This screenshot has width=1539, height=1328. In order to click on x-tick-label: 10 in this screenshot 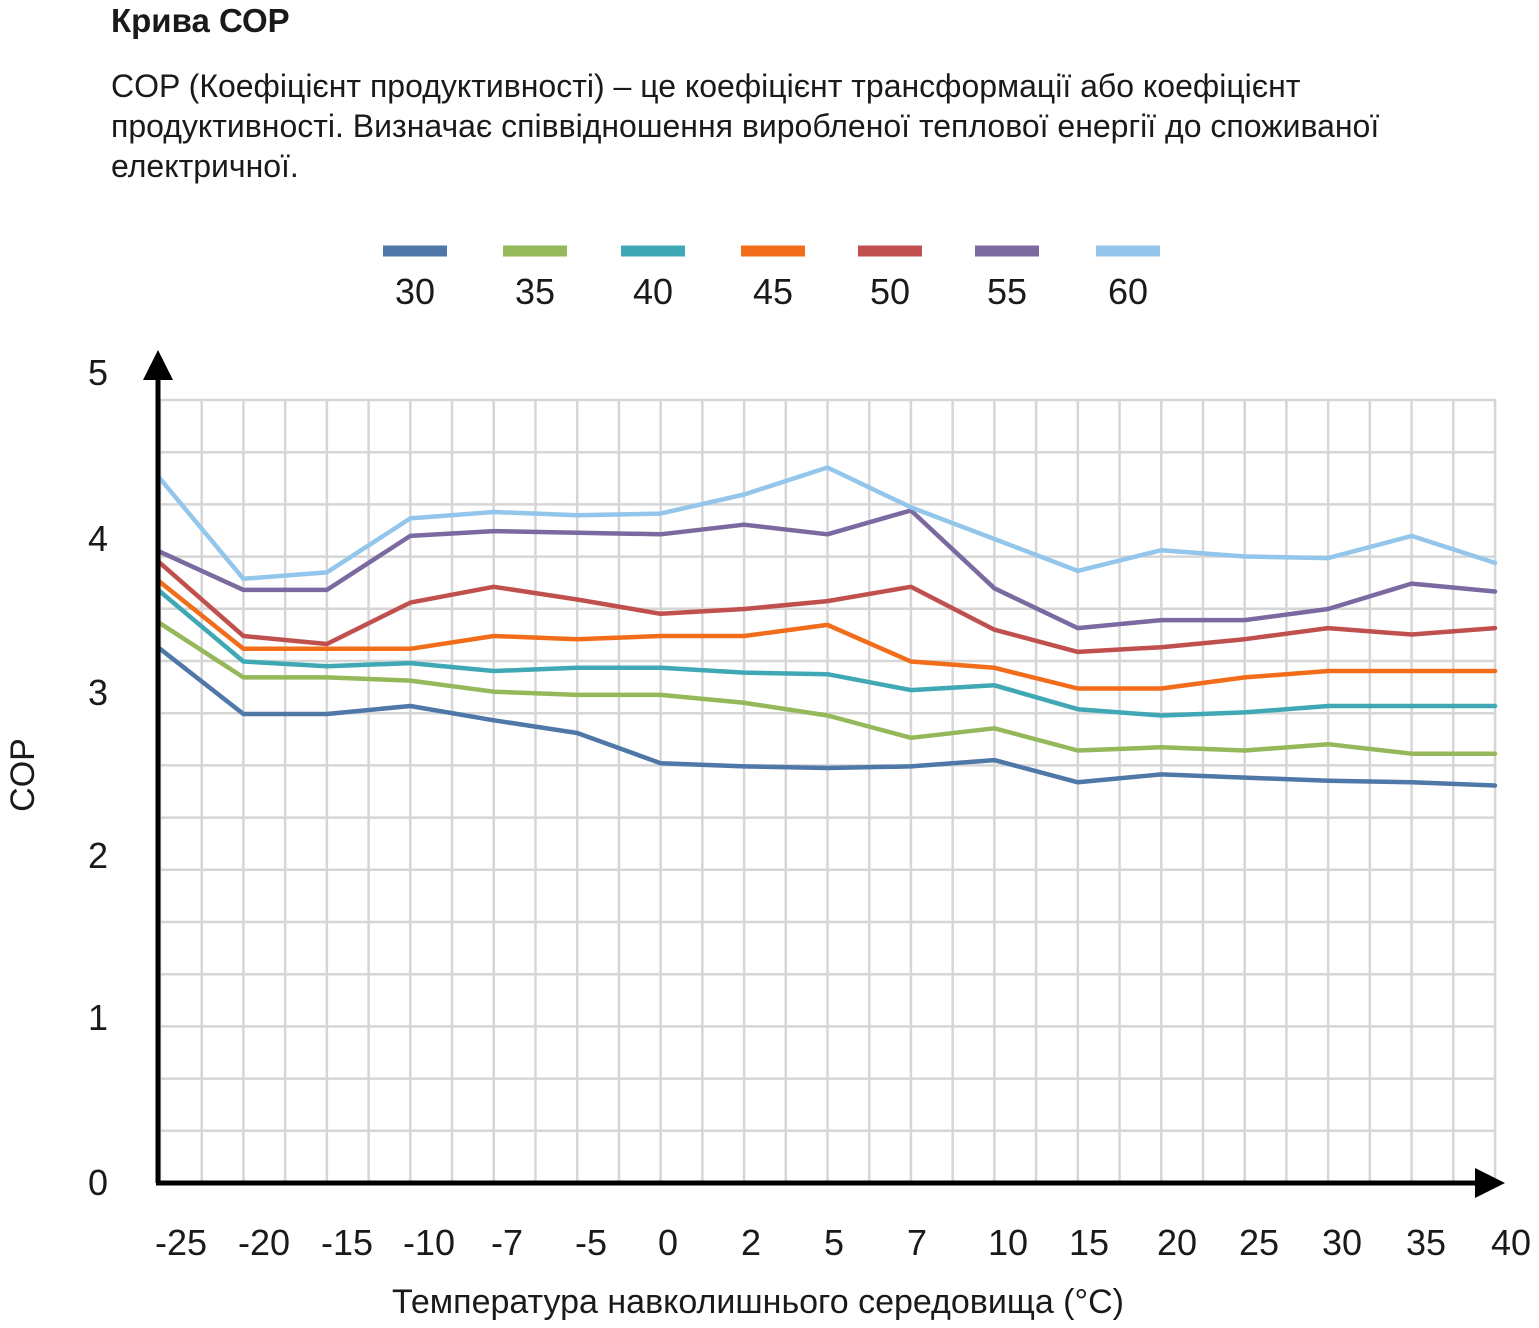, I will do `click(1008, 1242)`.